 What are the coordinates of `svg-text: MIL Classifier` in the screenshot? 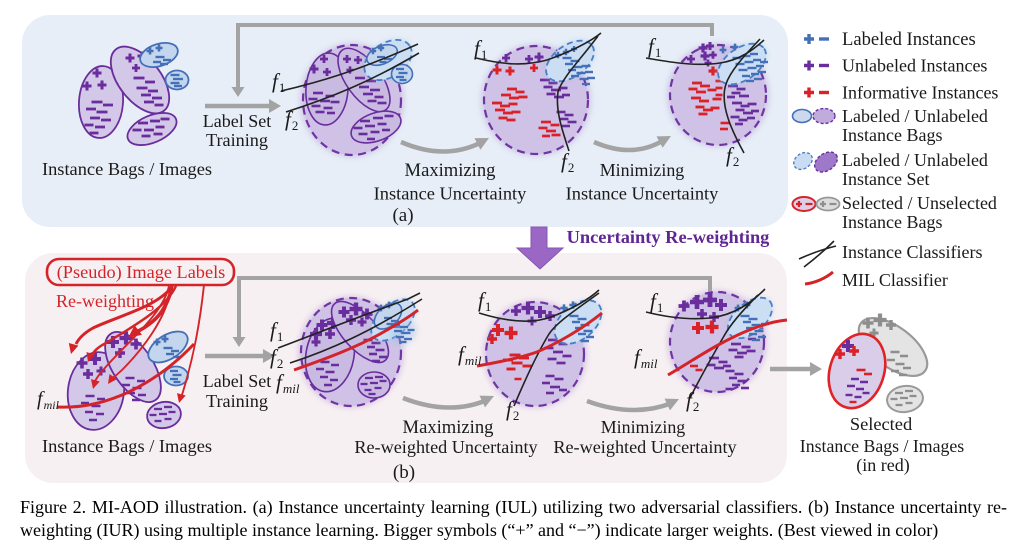 It's located at (895, 280).